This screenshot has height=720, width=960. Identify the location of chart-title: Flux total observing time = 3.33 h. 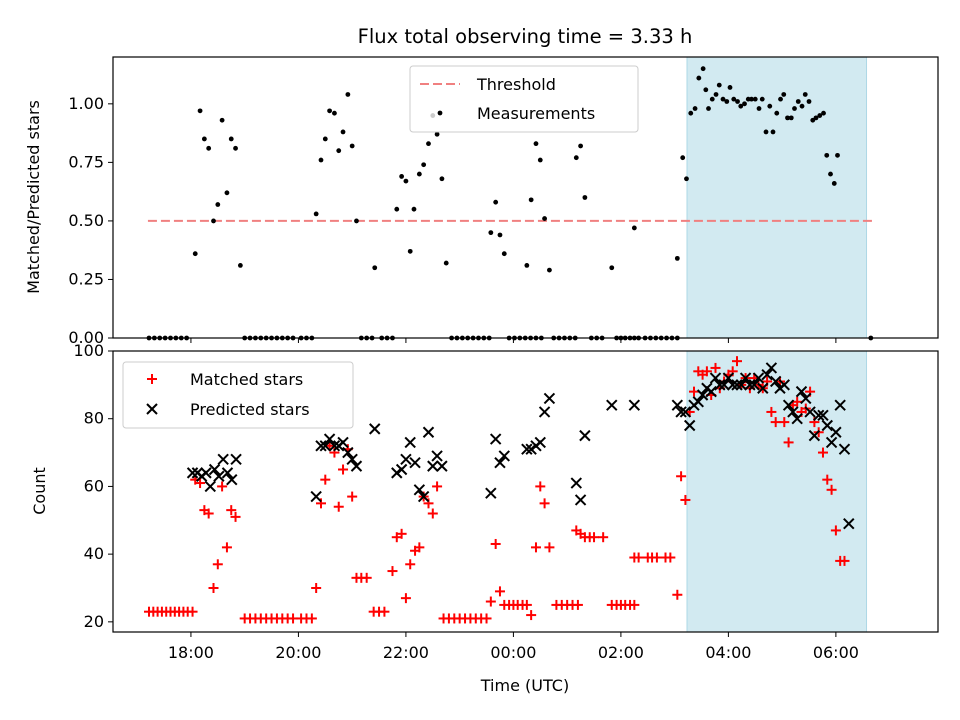
(525, 36).